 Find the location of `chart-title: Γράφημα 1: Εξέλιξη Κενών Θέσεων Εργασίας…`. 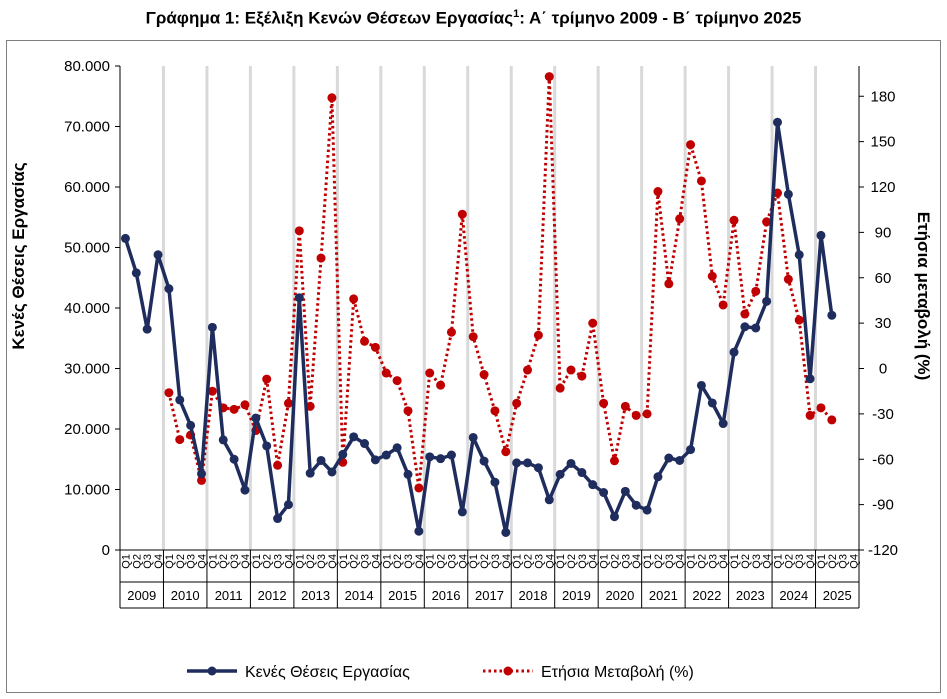

chart-title: Γράφημα 1: Εξέλιξη Κενών Θέσεων Εργασίας… is located at coordinates (473, 18).